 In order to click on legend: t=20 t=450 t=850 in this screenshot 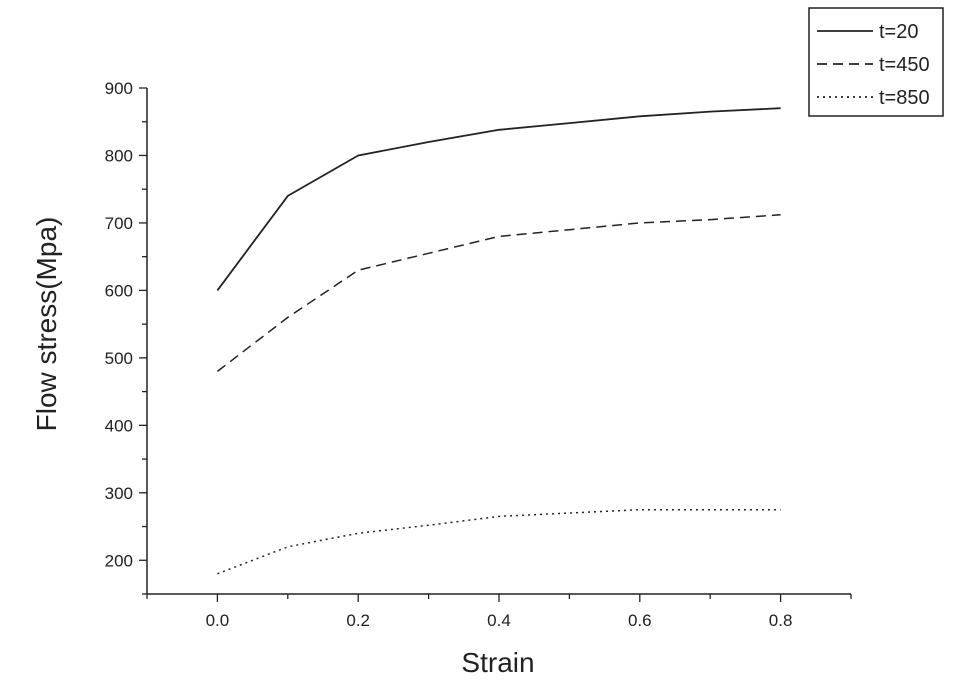, I will do `click(876, 62)`.